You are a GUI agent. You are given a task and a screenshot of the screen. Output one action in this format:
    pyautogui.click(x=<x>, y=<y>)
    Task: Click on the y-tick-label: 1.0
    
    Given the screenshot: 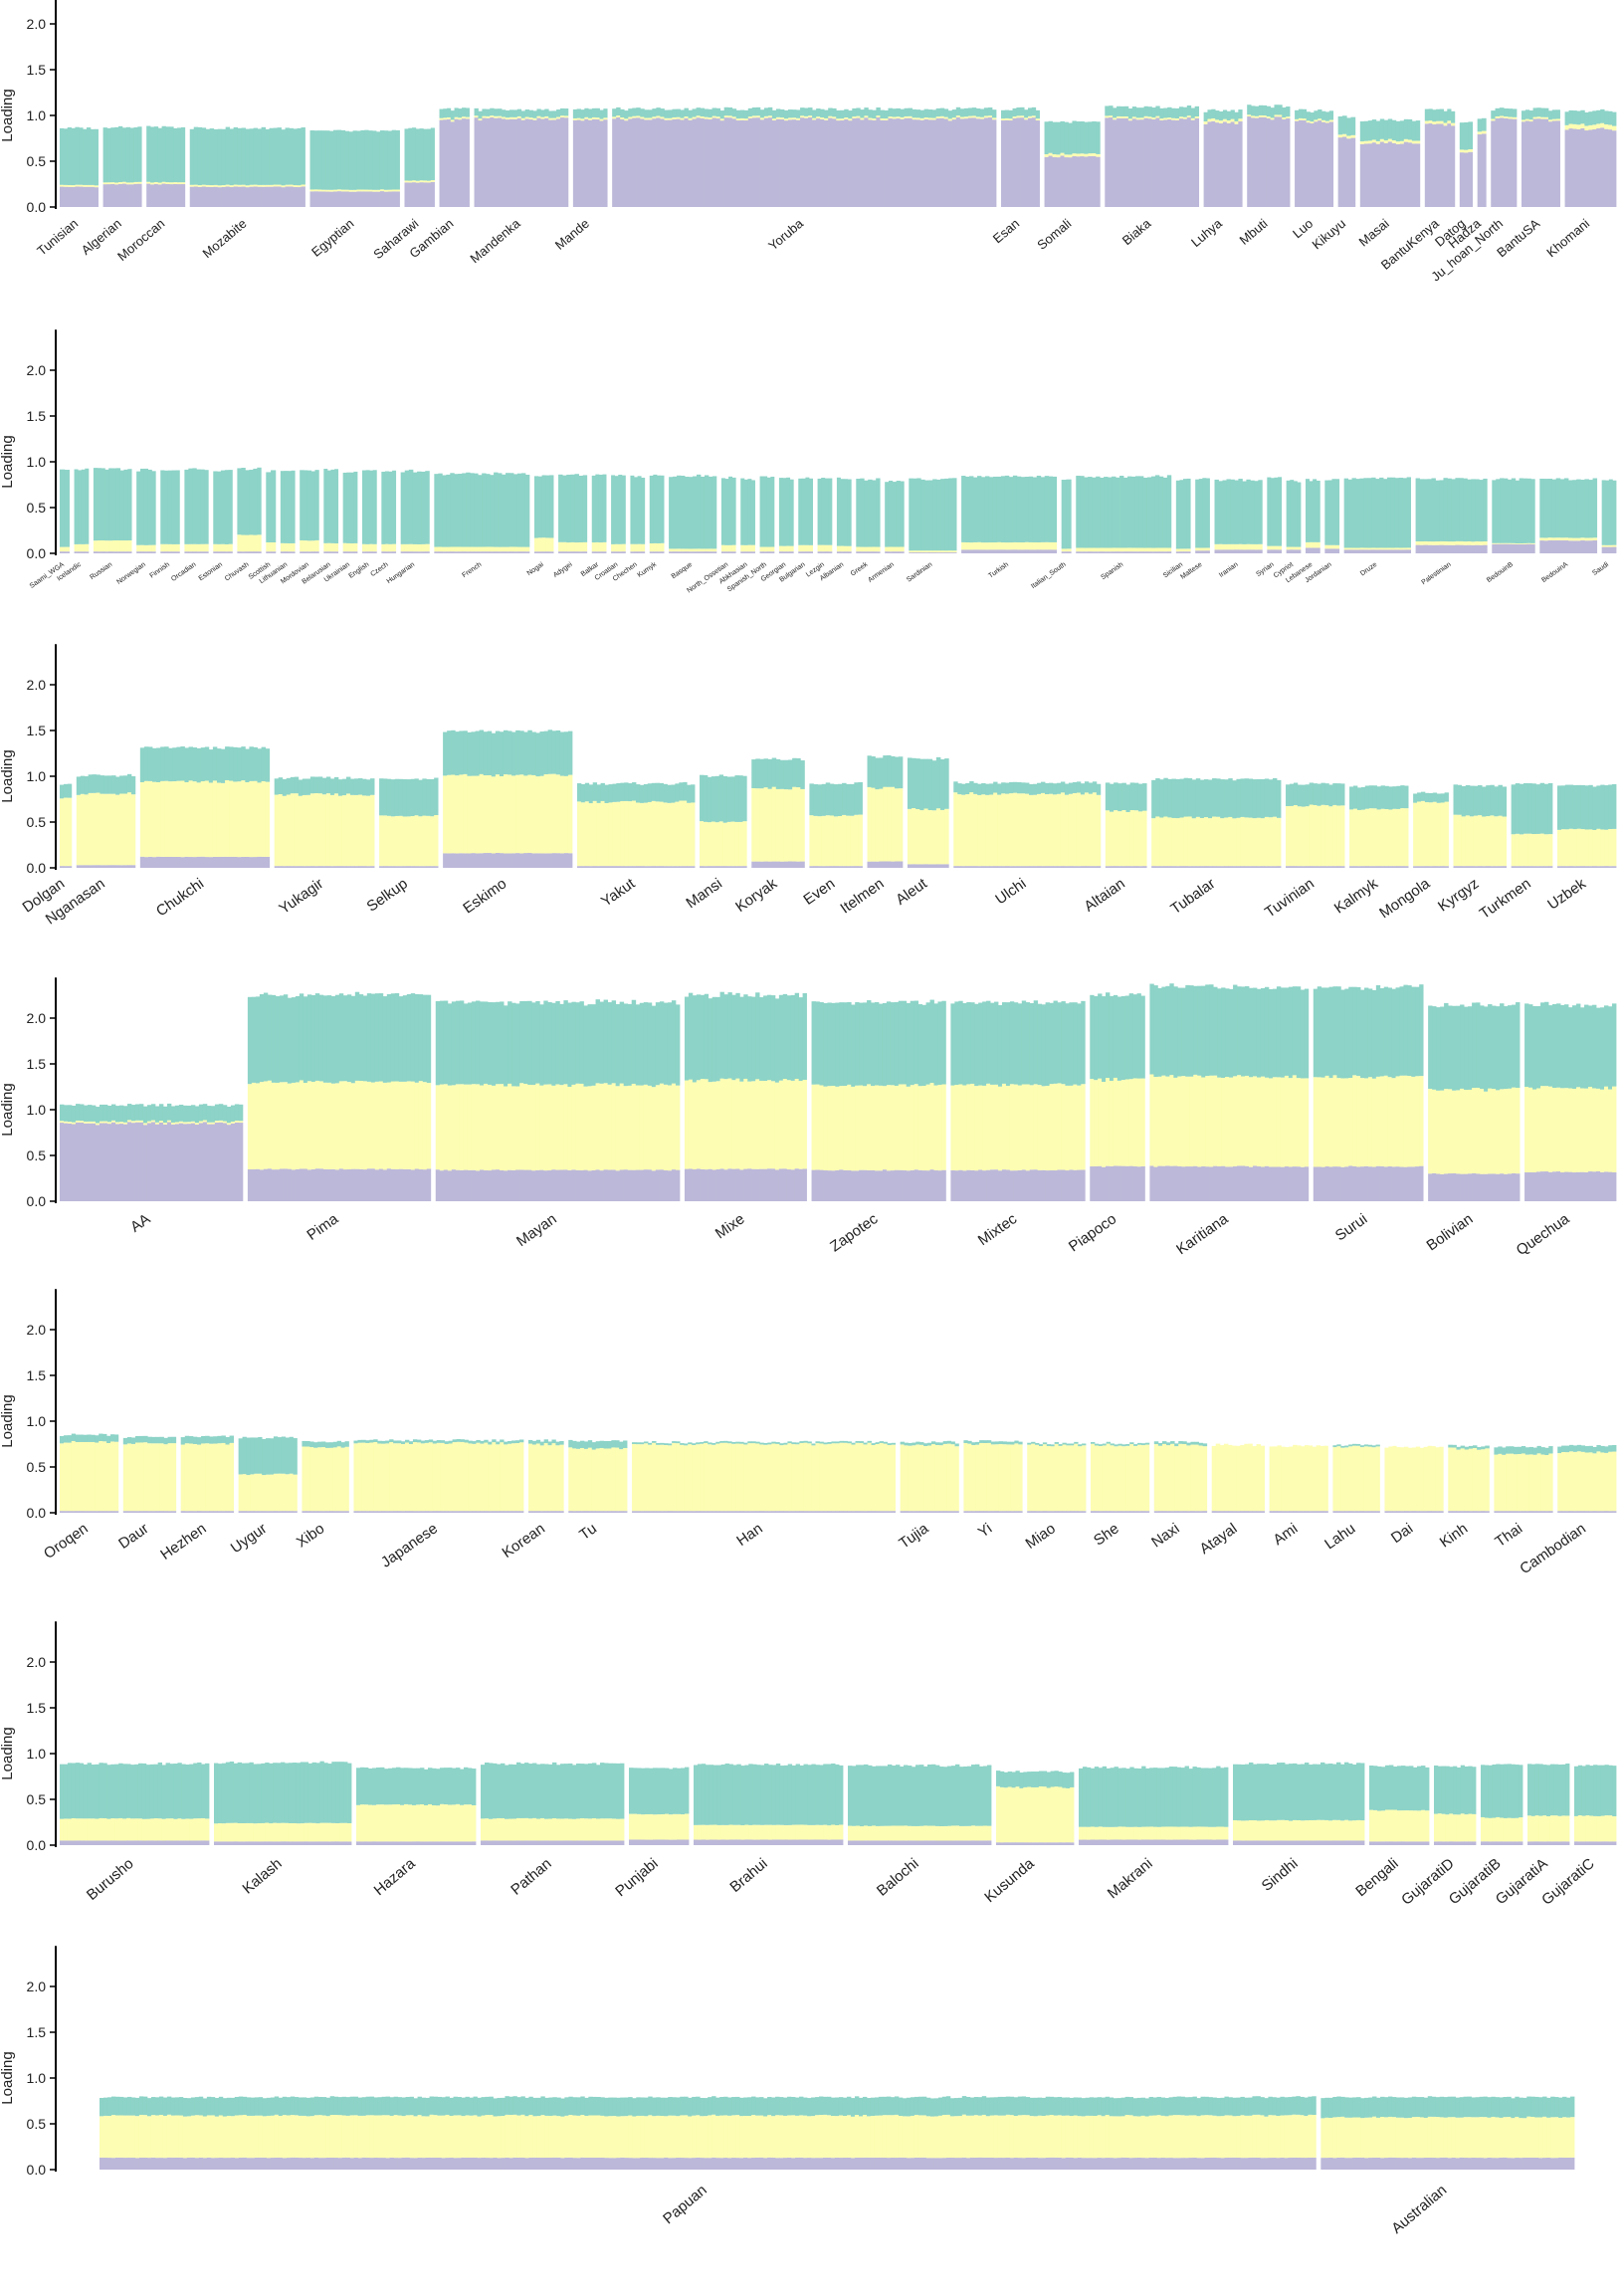 What is the action you would take?
    pyautogui.click(x=37, y=462)
    